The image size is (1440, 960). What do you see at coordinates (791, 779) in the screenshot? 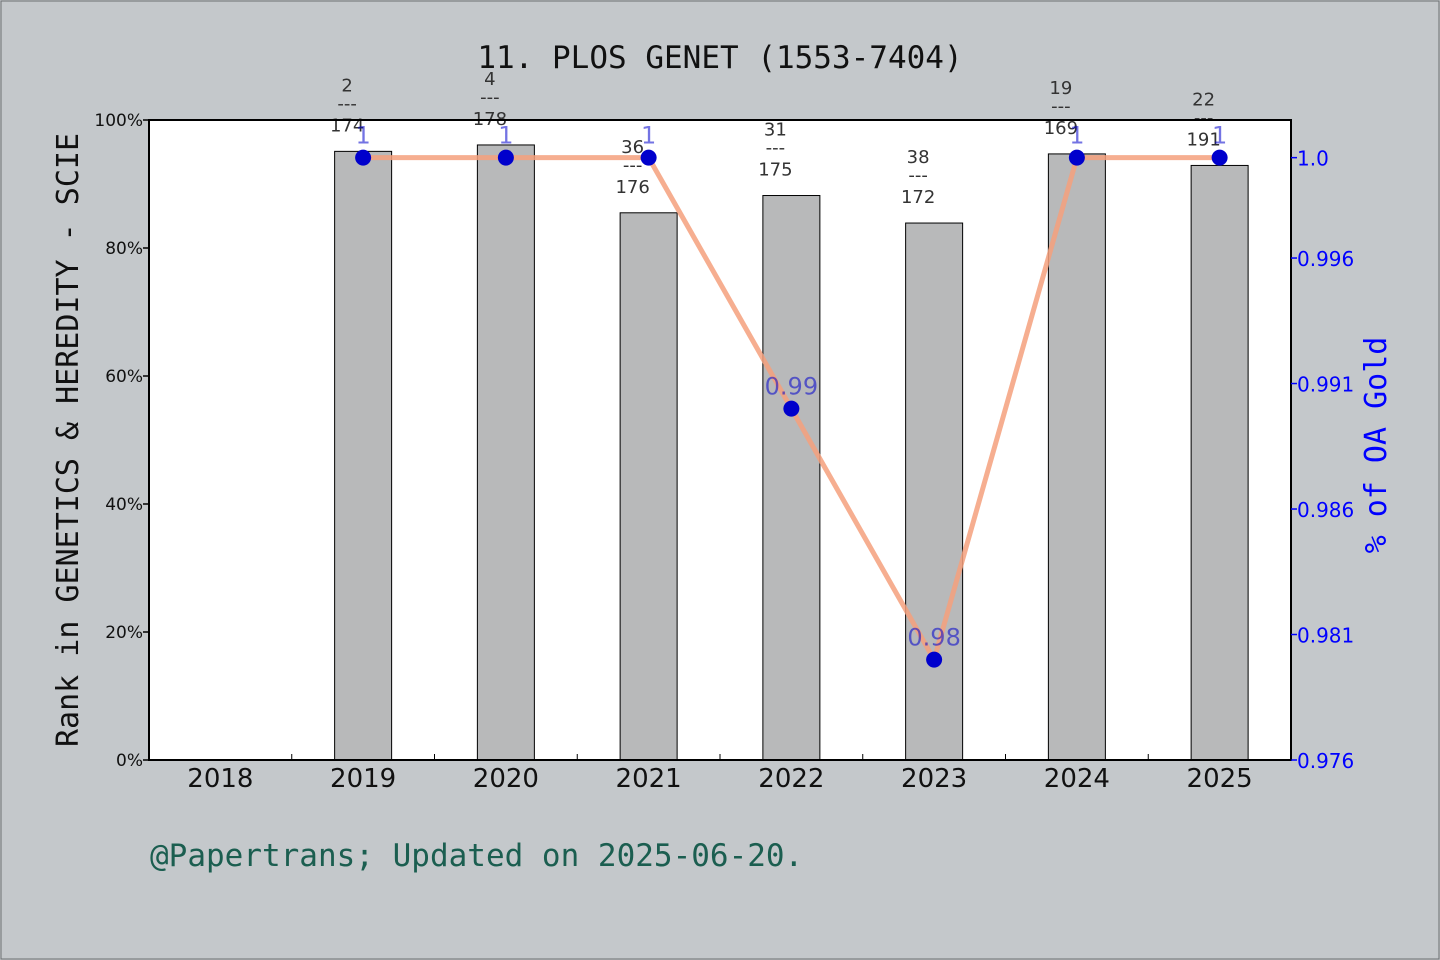
I see `x-tick-label-2022: 2022` at bounding box center [791, 779].